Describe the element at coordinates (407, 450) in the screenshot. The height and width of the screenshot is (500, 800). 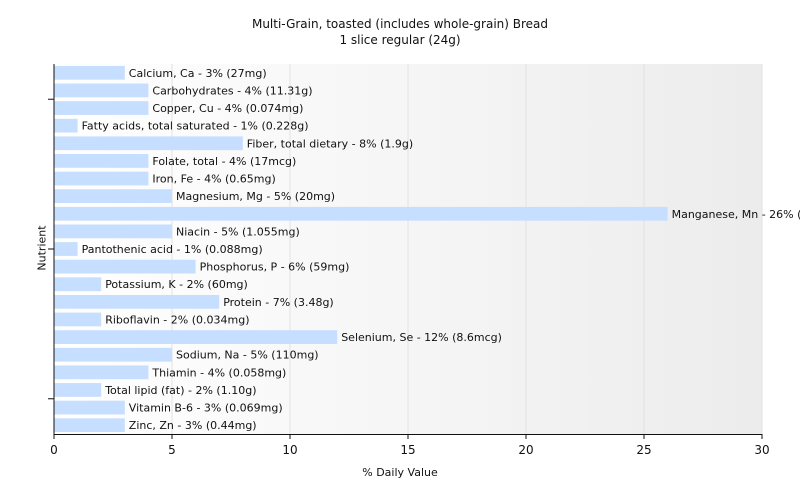
I see `x-tick-label: 15` at that location.